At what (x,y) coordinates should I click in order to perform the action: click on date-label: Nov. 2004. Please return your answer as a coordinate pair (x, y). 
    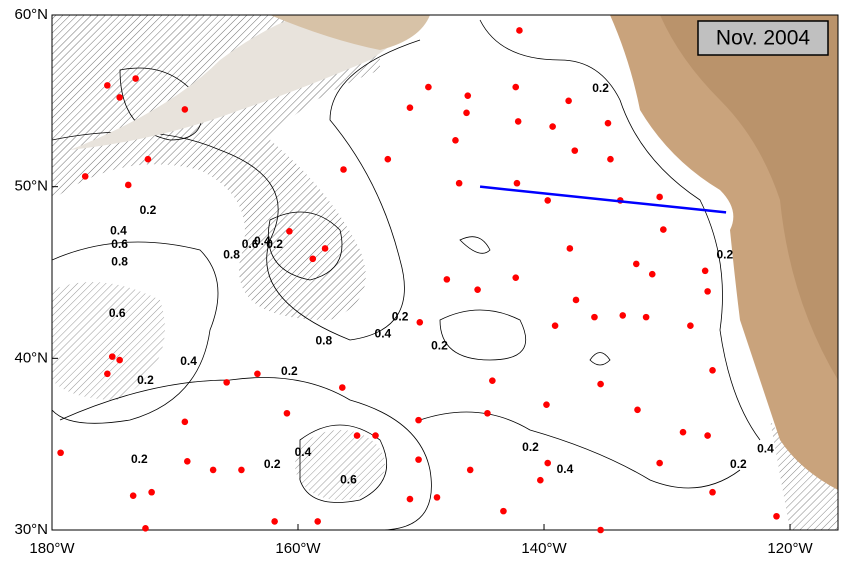
    Looking at the image, I should click on (763, 38).